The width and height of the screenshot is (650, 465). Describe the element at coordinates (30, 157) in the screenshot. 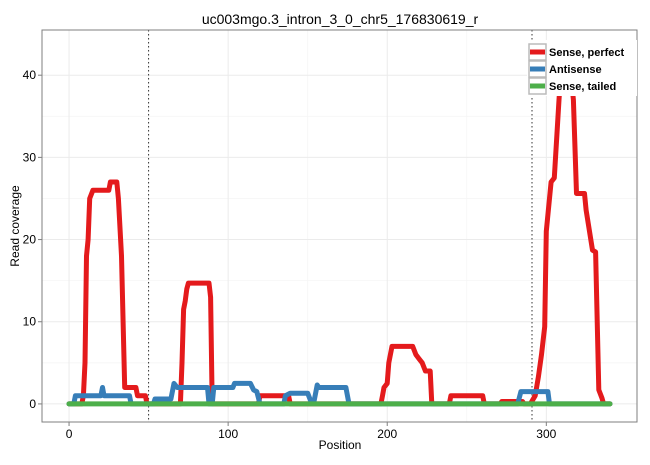

I see `y-tick-label: 30` at that location.